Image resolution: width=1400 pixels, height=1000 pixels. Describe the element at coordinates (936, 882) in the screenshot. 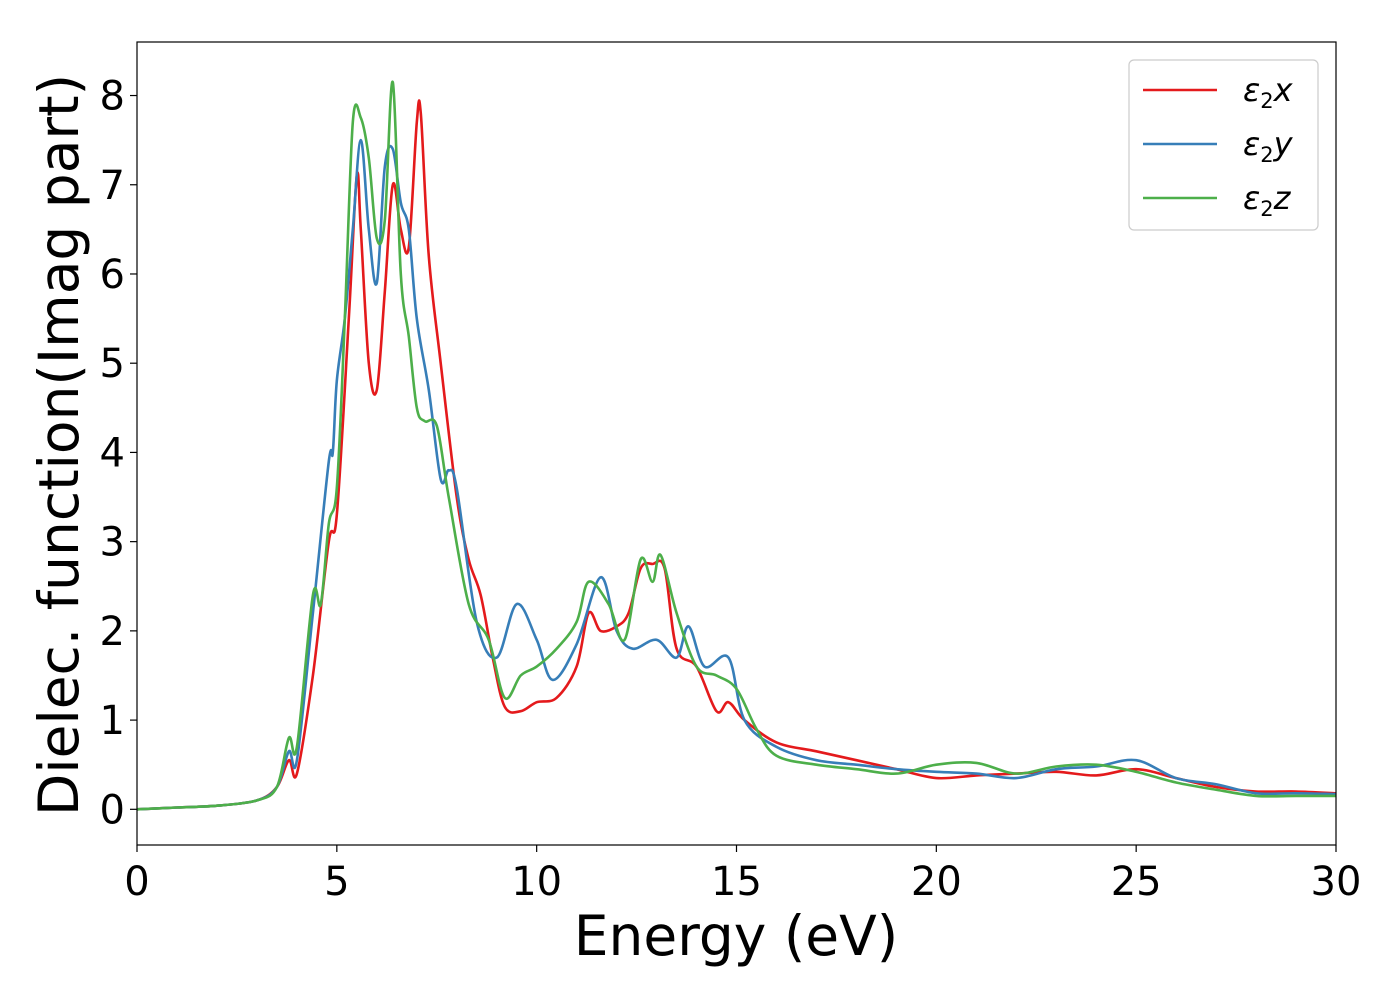

I see `x-tick-label: 20` at that location.